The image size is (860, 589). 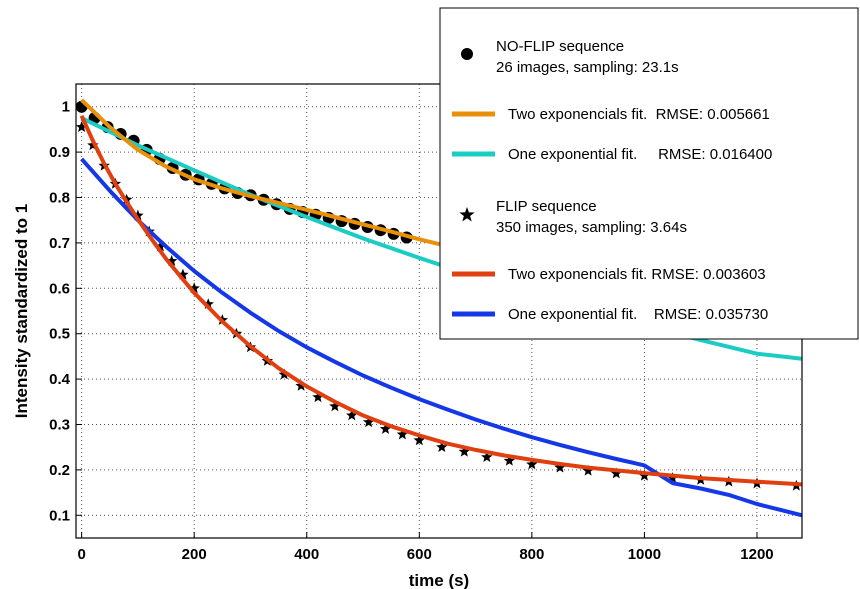 I want to click on y-tick-label: 0.5, so click(x=59, y=334).